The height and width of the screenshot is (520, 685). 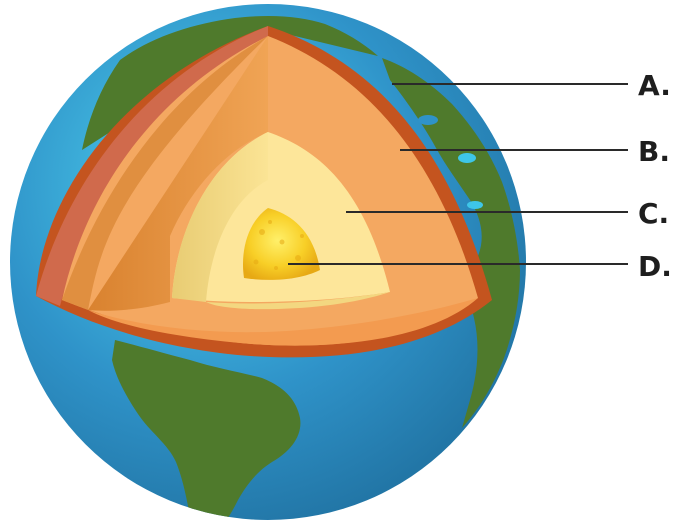 I want to click on mantle-wall-inner, so click(x=178, y=173).